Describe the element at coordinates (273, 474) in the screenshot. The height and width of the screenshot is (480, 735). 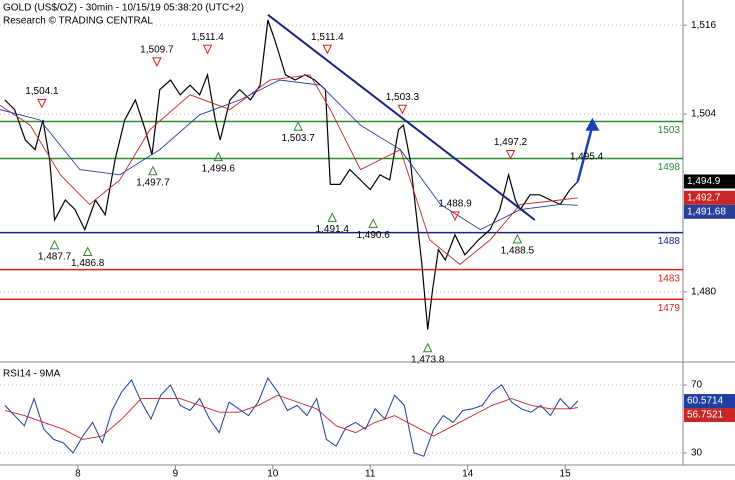
I see `x-tick-label: 10` at that location.